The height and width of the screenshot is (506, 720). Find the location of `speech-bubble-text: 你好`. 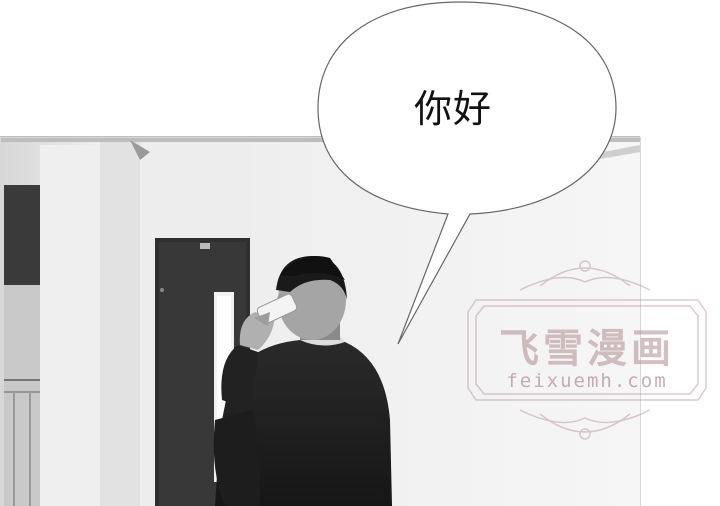

speech-bubble-text: 你好 is located at coordinates (452, 109).